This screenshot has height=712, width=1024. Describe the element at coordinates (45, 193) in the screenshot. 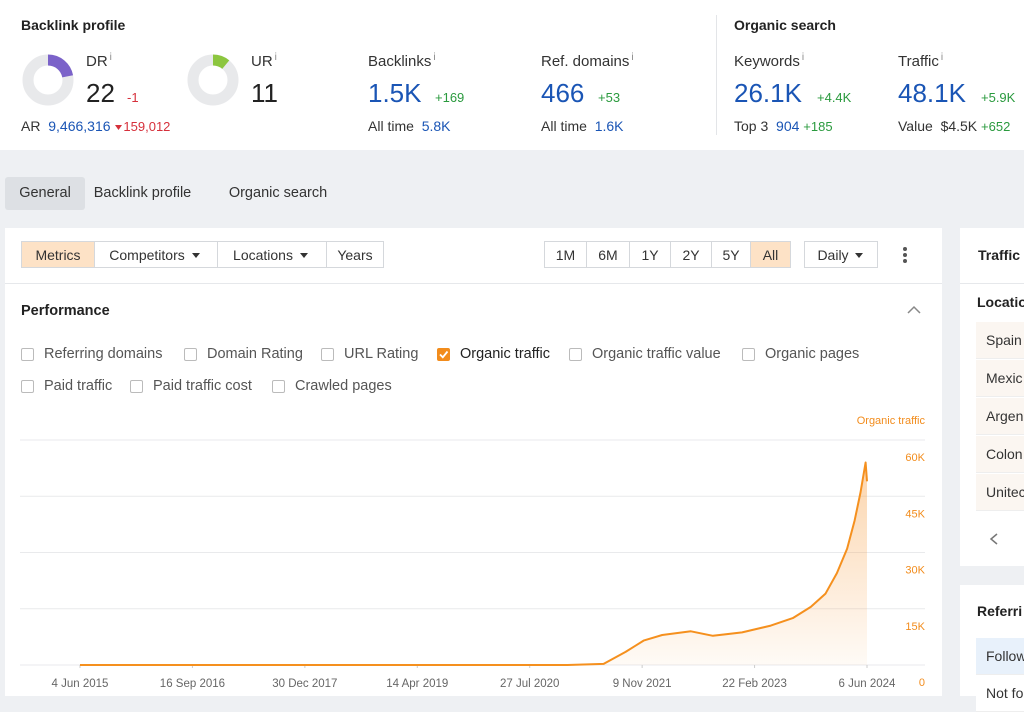

I see `tab: General` at that location.